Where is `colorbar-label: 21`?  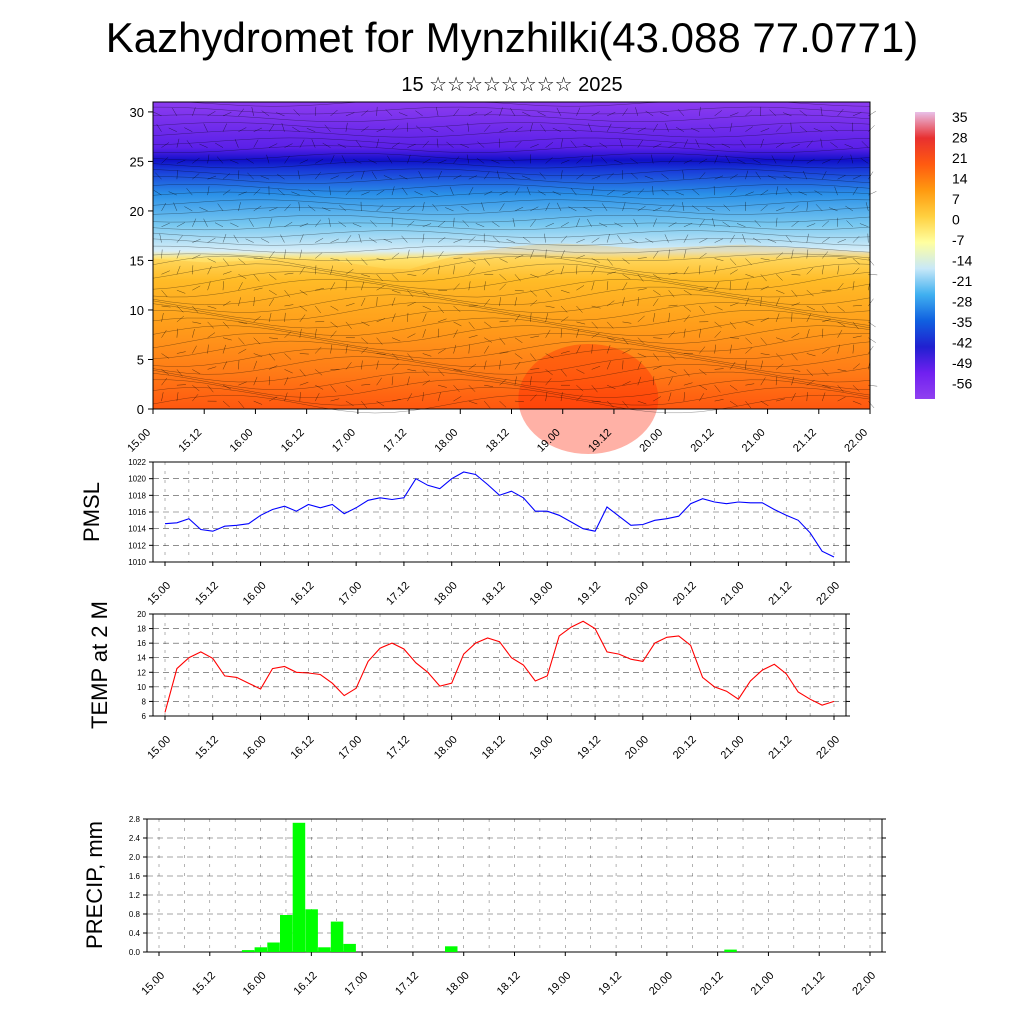
colorbar-label: 21 is located at coordinates (960, 158).